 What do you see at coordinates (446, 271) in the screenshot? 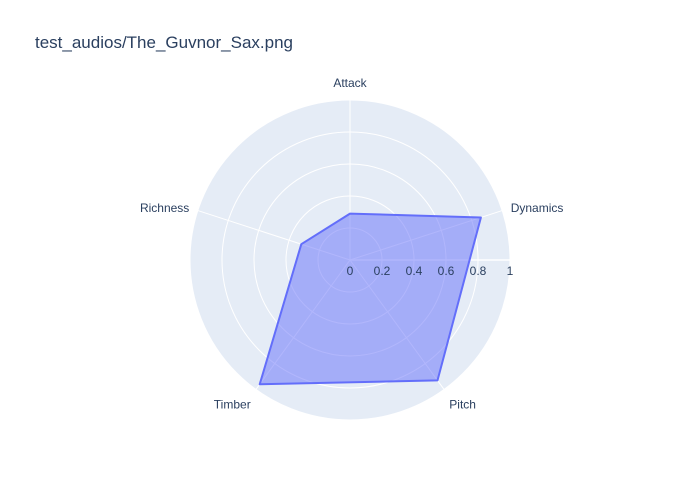
I see `radial-tick-label: 0.6` at bounding box center [446, 271].